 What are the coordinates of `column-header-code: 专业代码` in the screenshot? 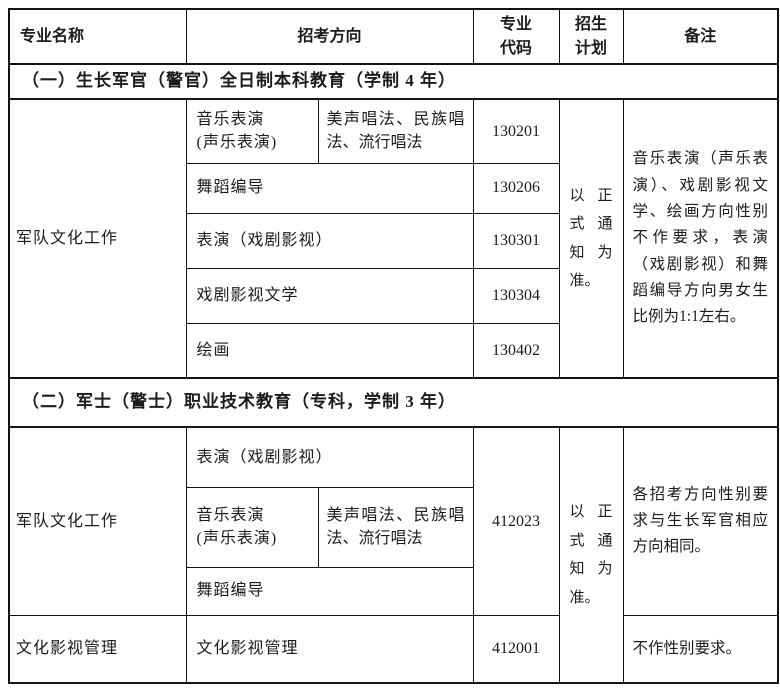 It's located at (516, 36).